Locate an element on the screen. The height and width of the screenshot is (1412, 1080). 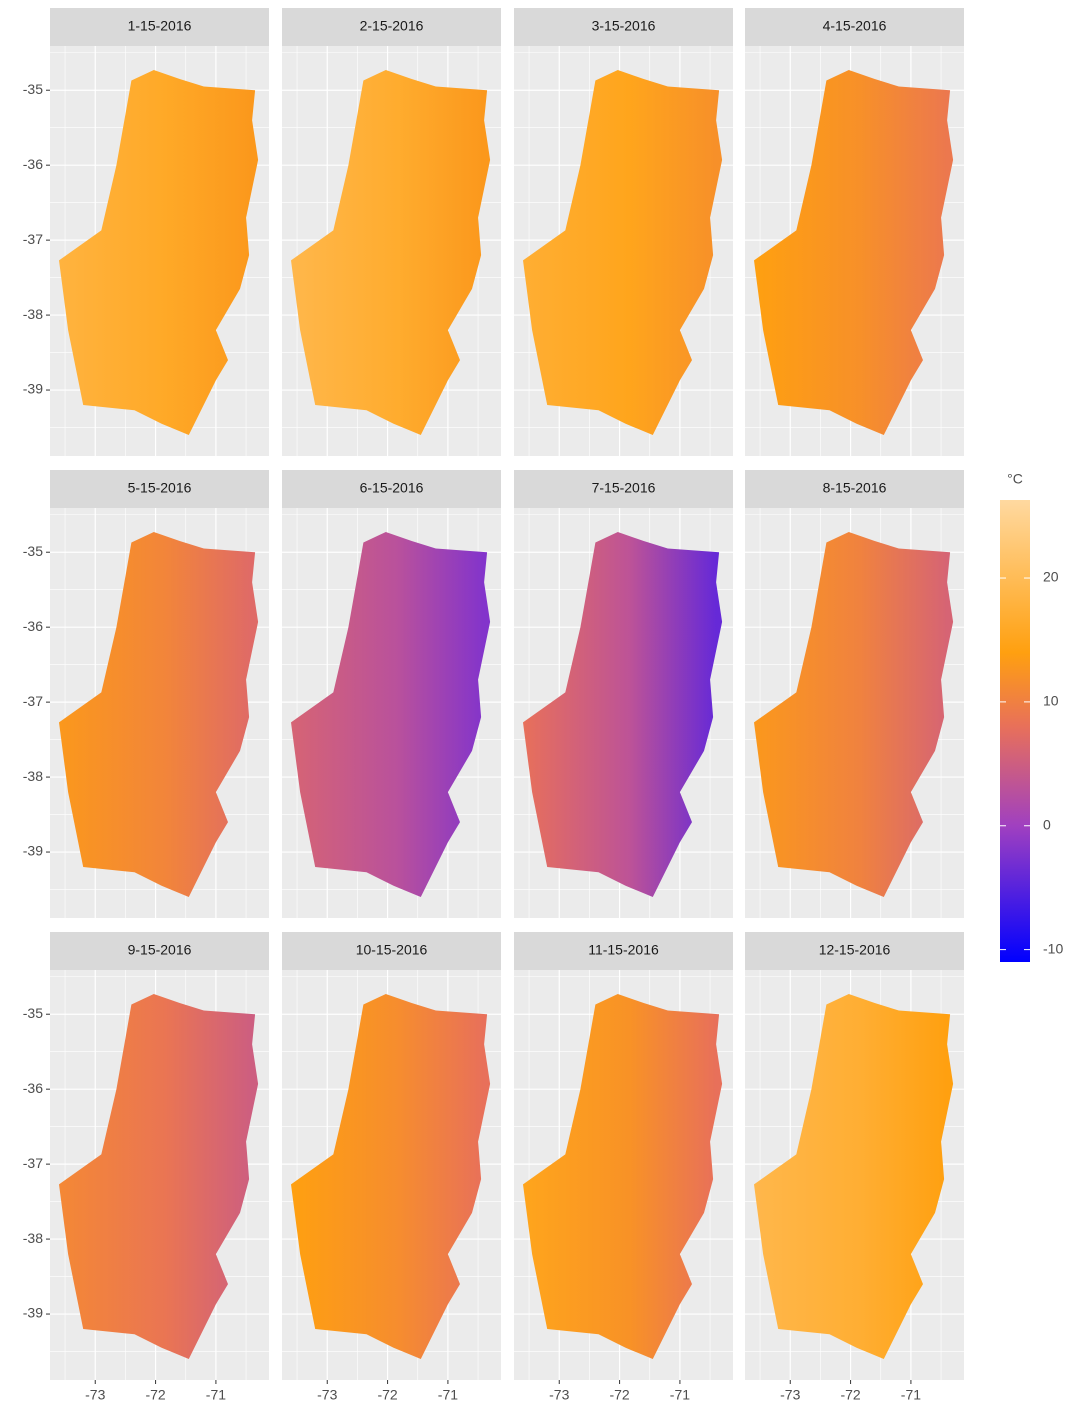
facet-title: 6-15-2016 is located at coordinates (392, 488).